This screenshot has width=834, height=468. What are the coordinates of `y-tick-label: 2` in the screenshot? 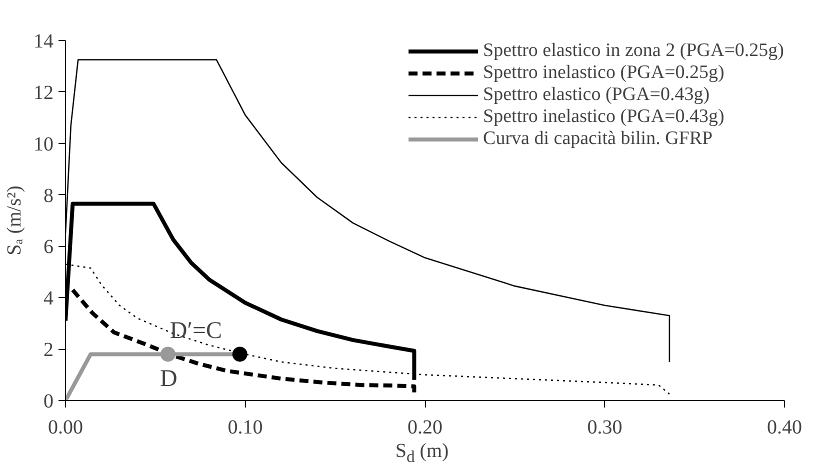 It's located at (49, 350).